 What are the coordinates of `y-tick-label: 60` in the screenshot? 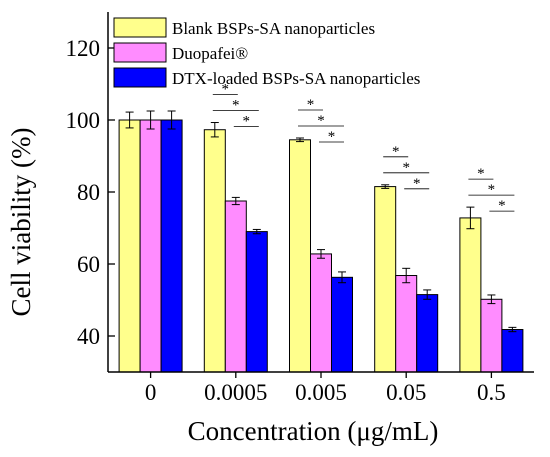 It's located at (88, 264).